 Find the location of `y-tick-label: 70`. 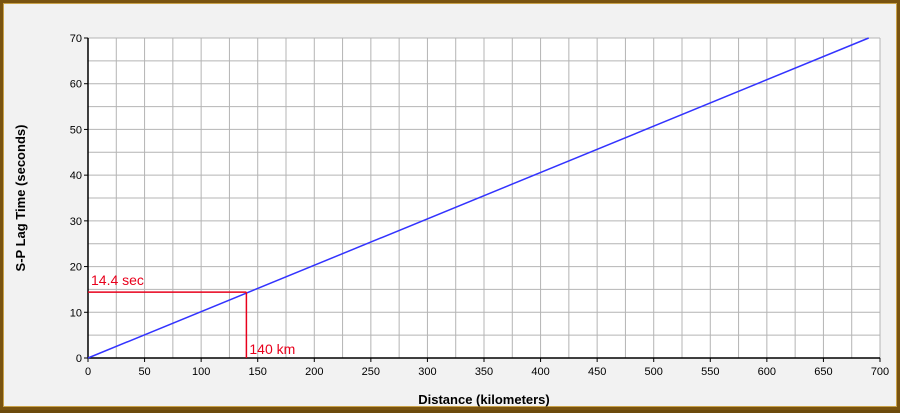

y-tick-label: 70 is located at coordinates (76, 39).